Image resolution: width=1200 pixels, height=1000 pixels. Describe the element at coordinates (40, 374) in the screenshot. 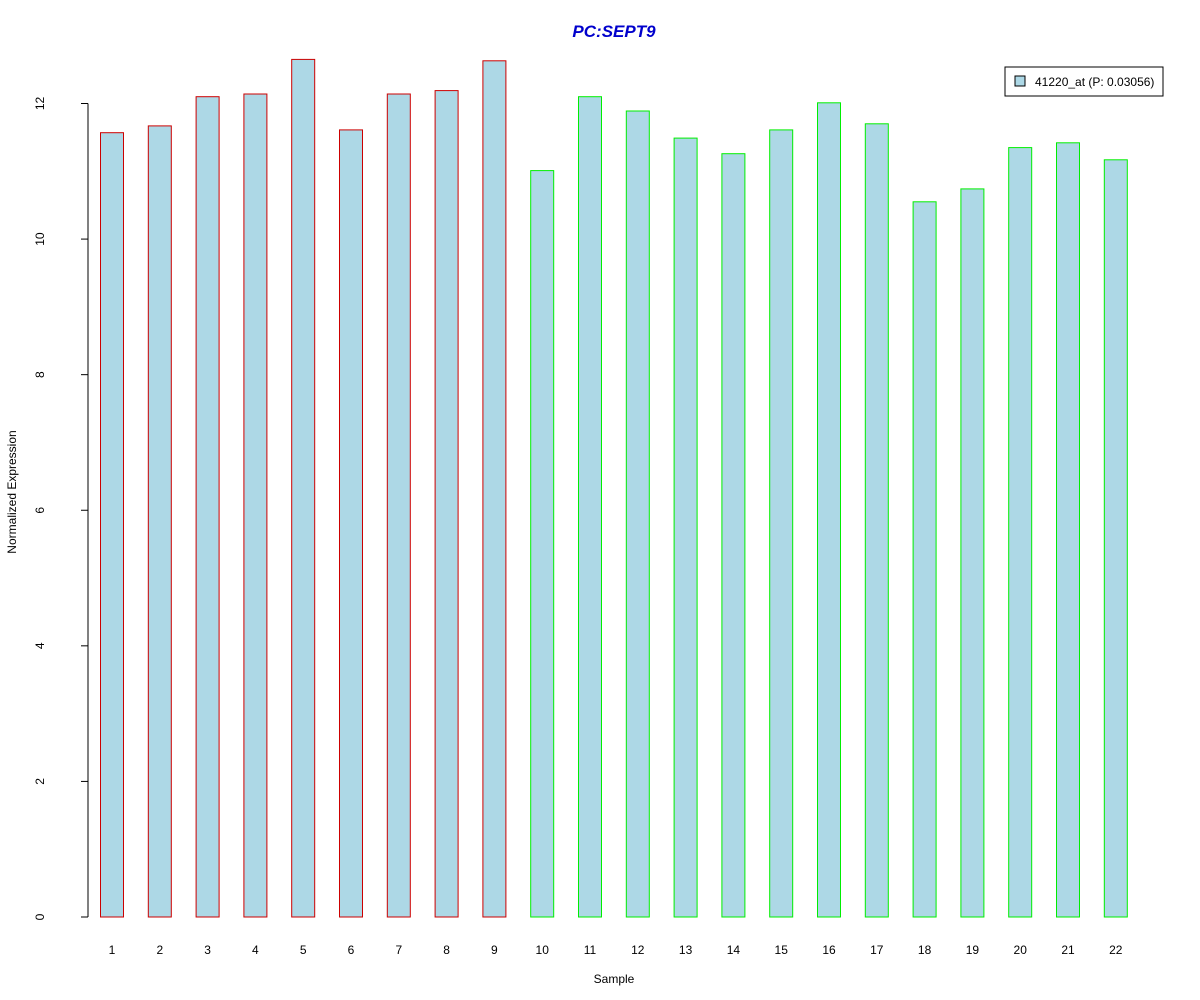

I see `y-tick-label: 8` at that location.